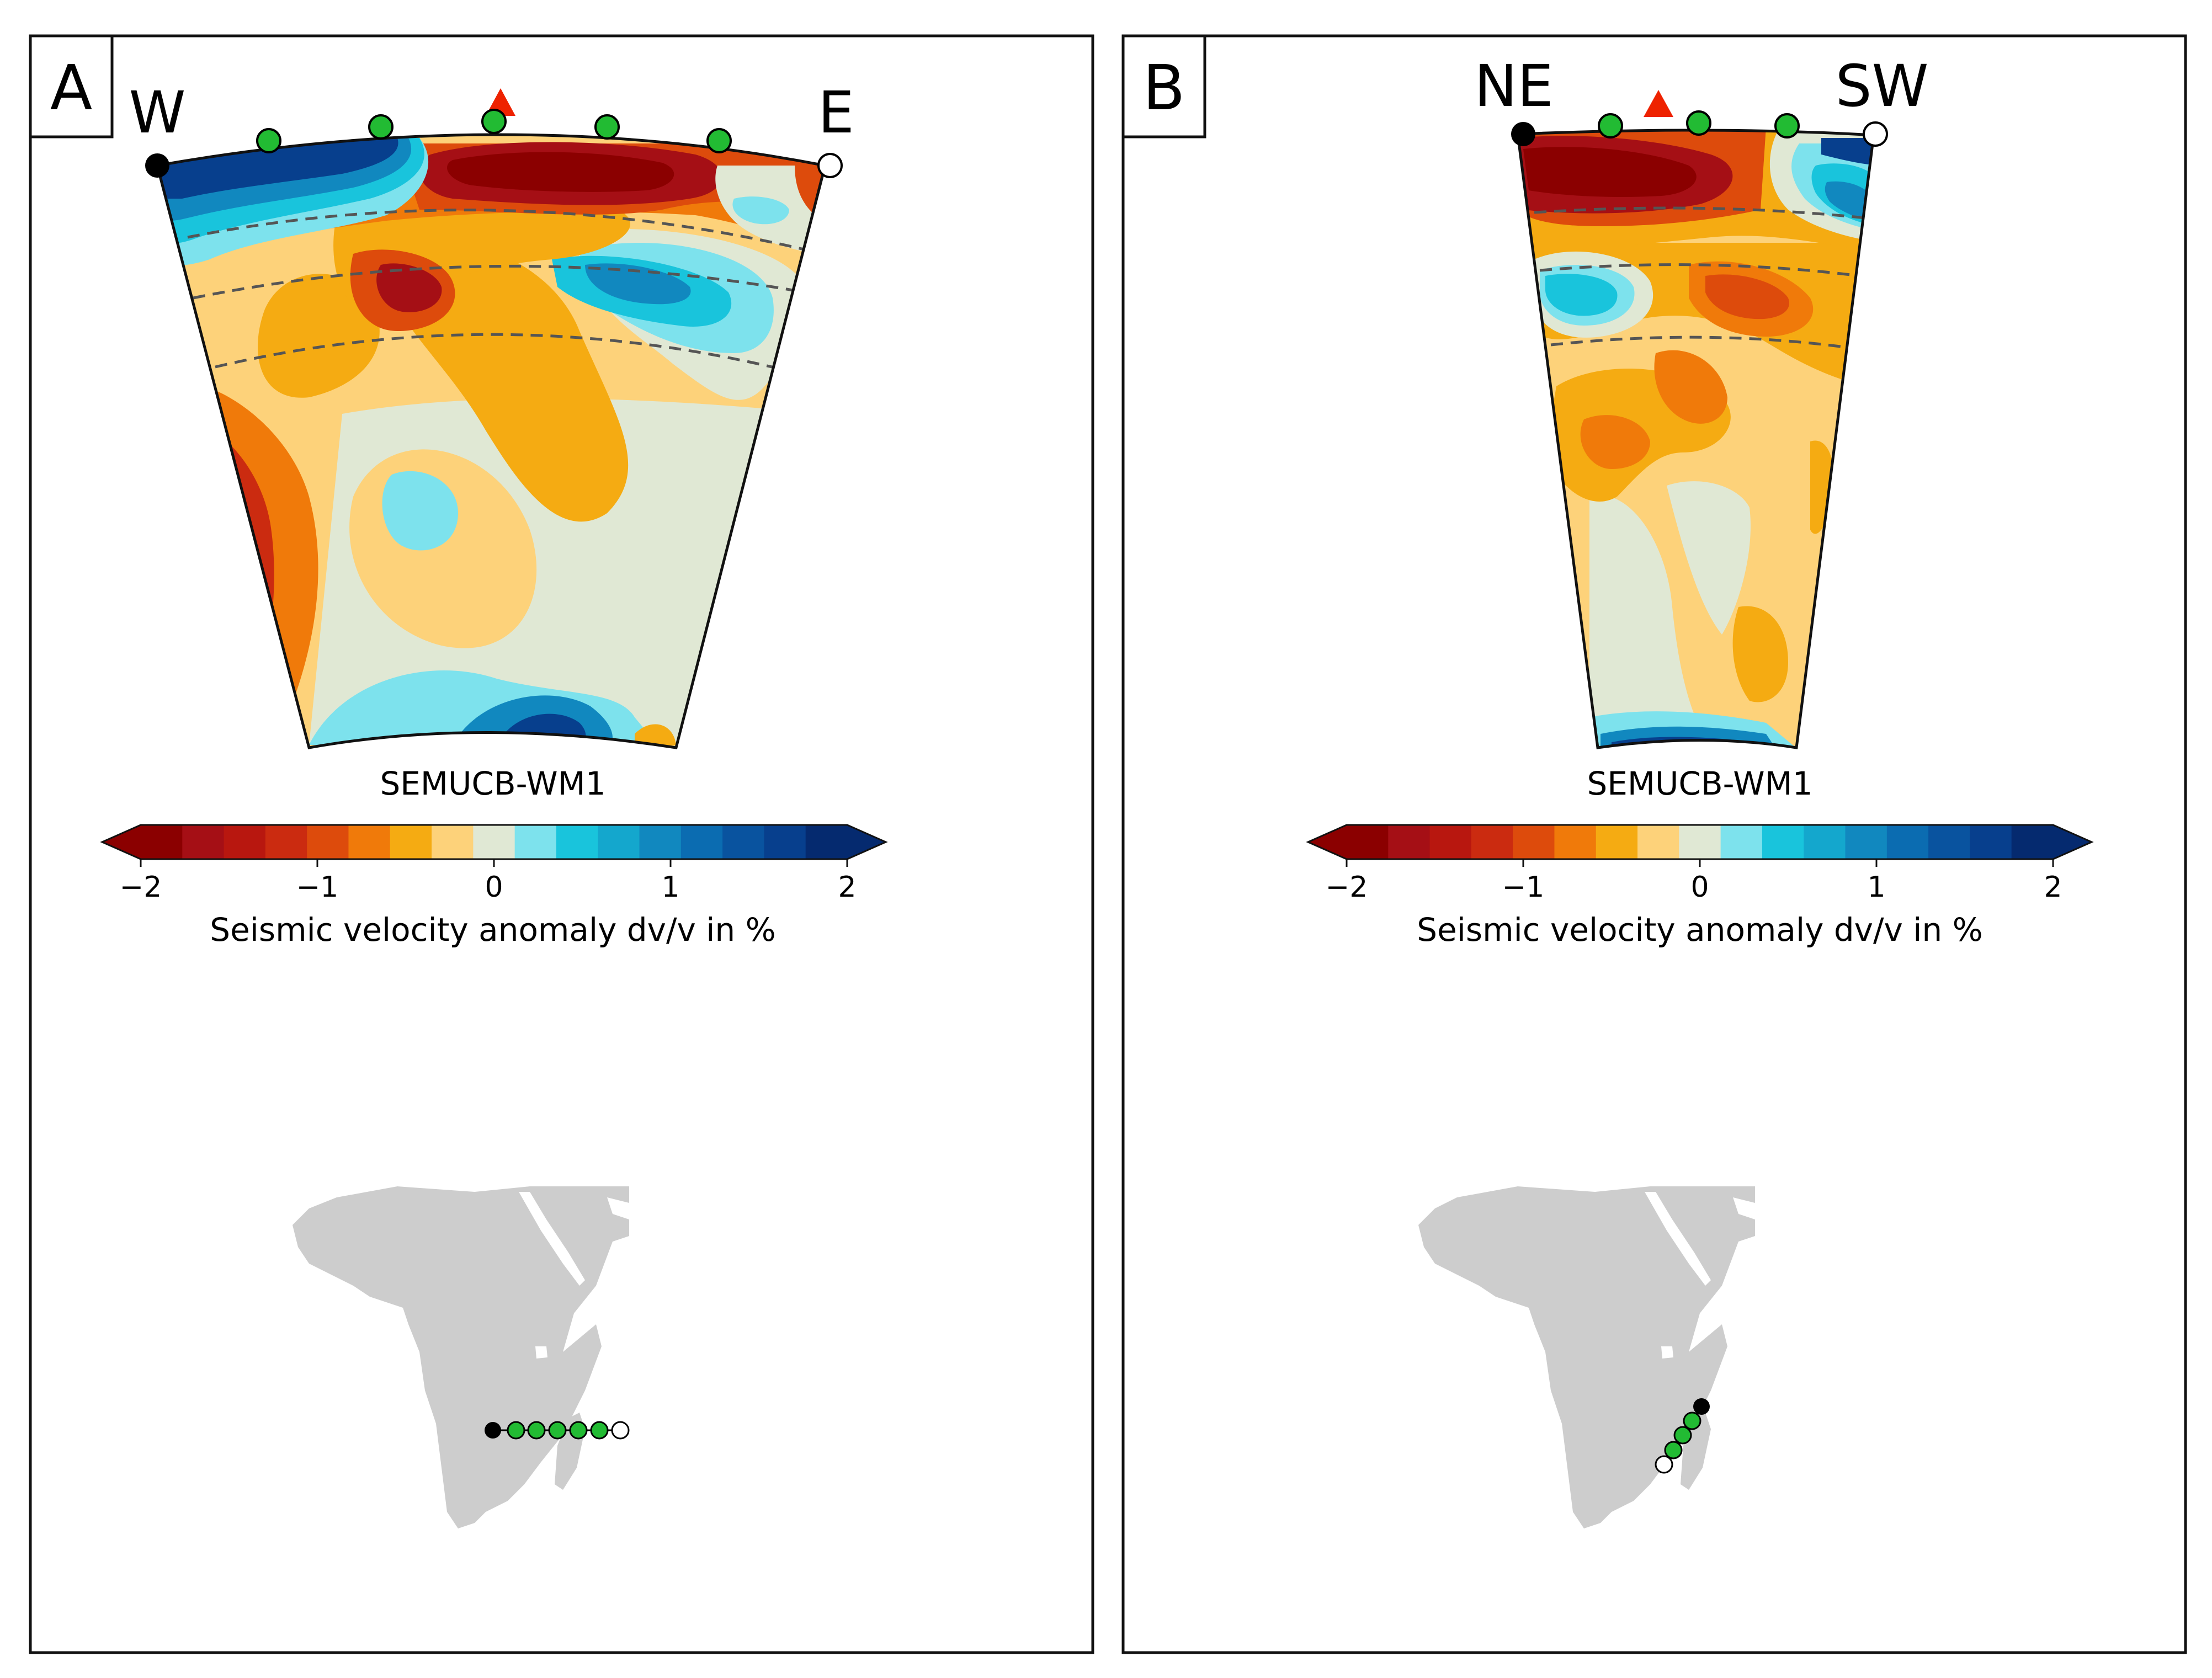  I want to click on panel-a-left-end-label: W, so click(157, 112).